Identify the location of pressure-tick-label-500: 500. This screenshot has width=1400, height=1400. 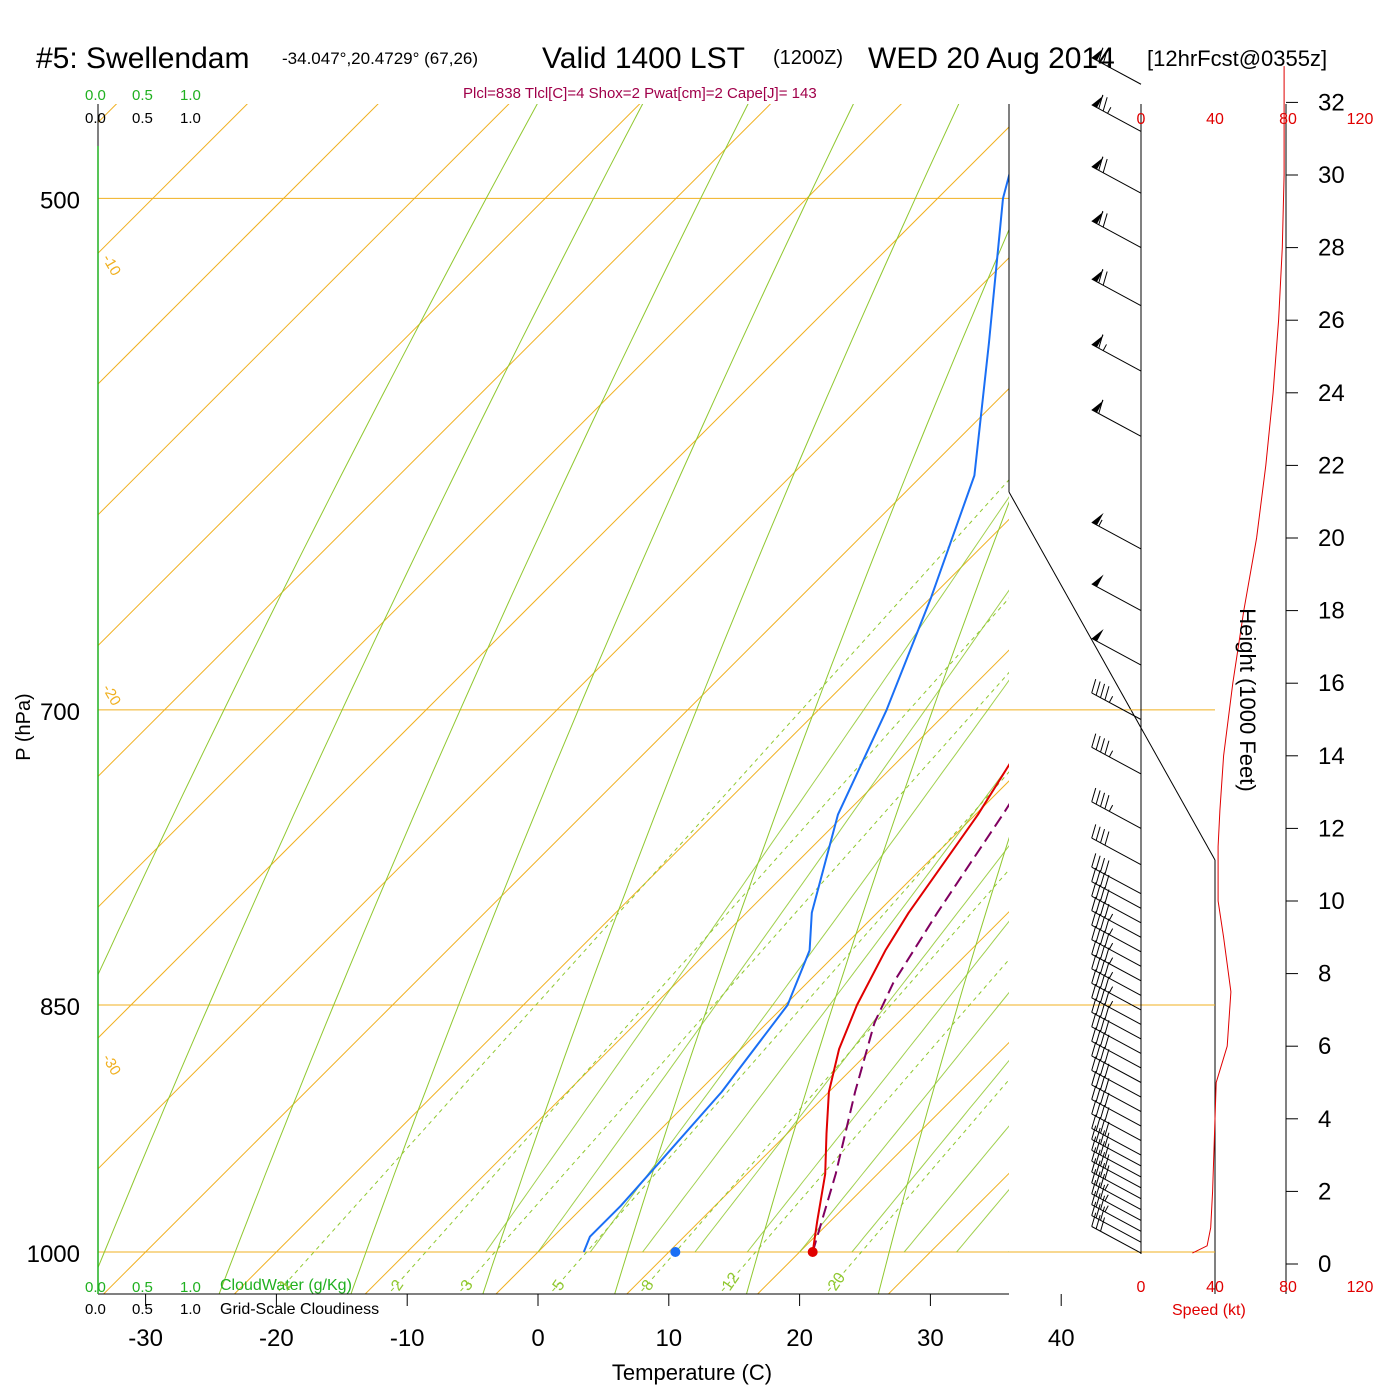
(60, 200).